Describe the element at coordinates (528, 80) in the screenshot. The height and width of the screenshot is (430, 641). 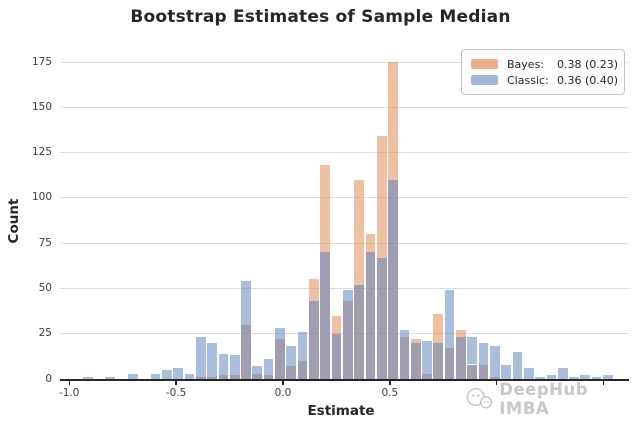
I see `legend-label: Classic:` at that location.